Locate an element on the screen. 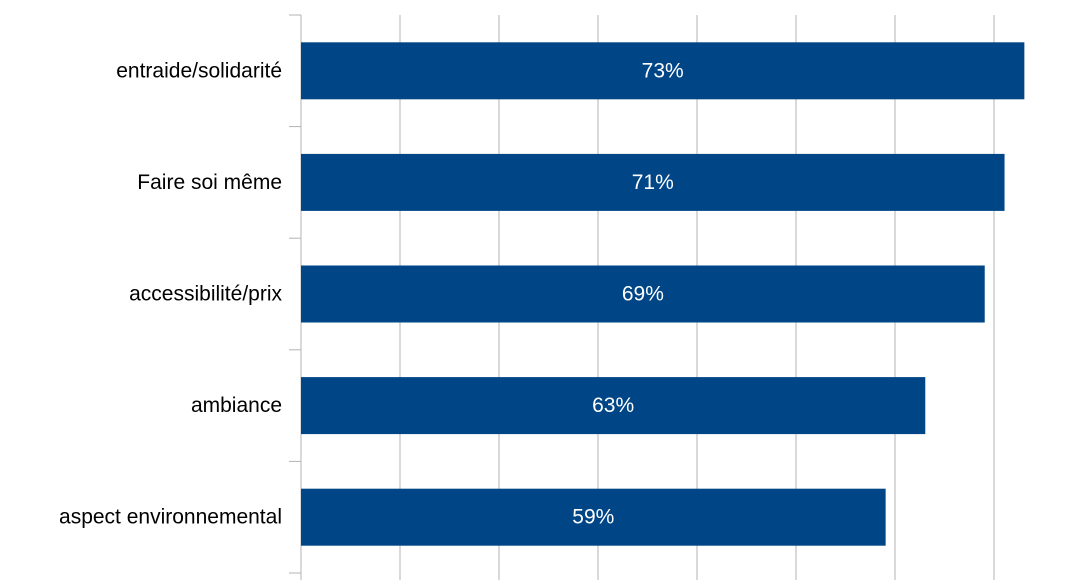  axis-ticks is located at coordinates (295, 294).